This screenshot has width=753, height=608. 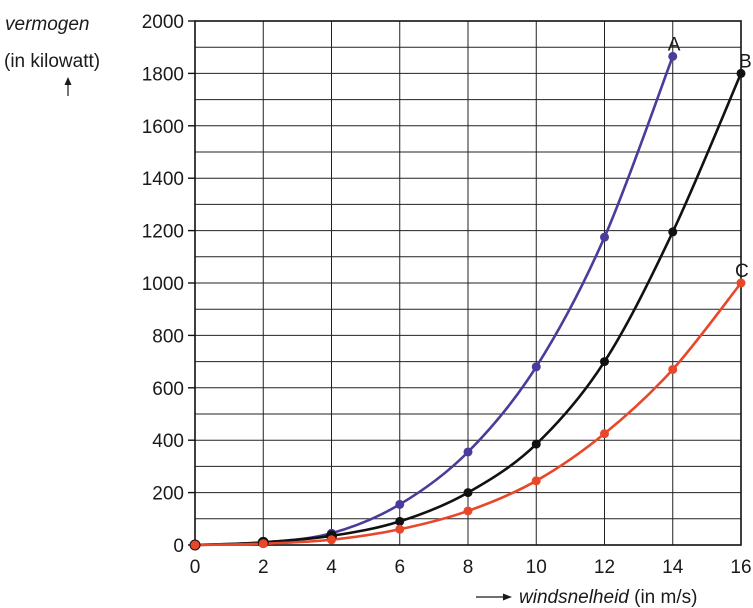 I want to click on x-tick-label: 12, so click(x=604, y=567).